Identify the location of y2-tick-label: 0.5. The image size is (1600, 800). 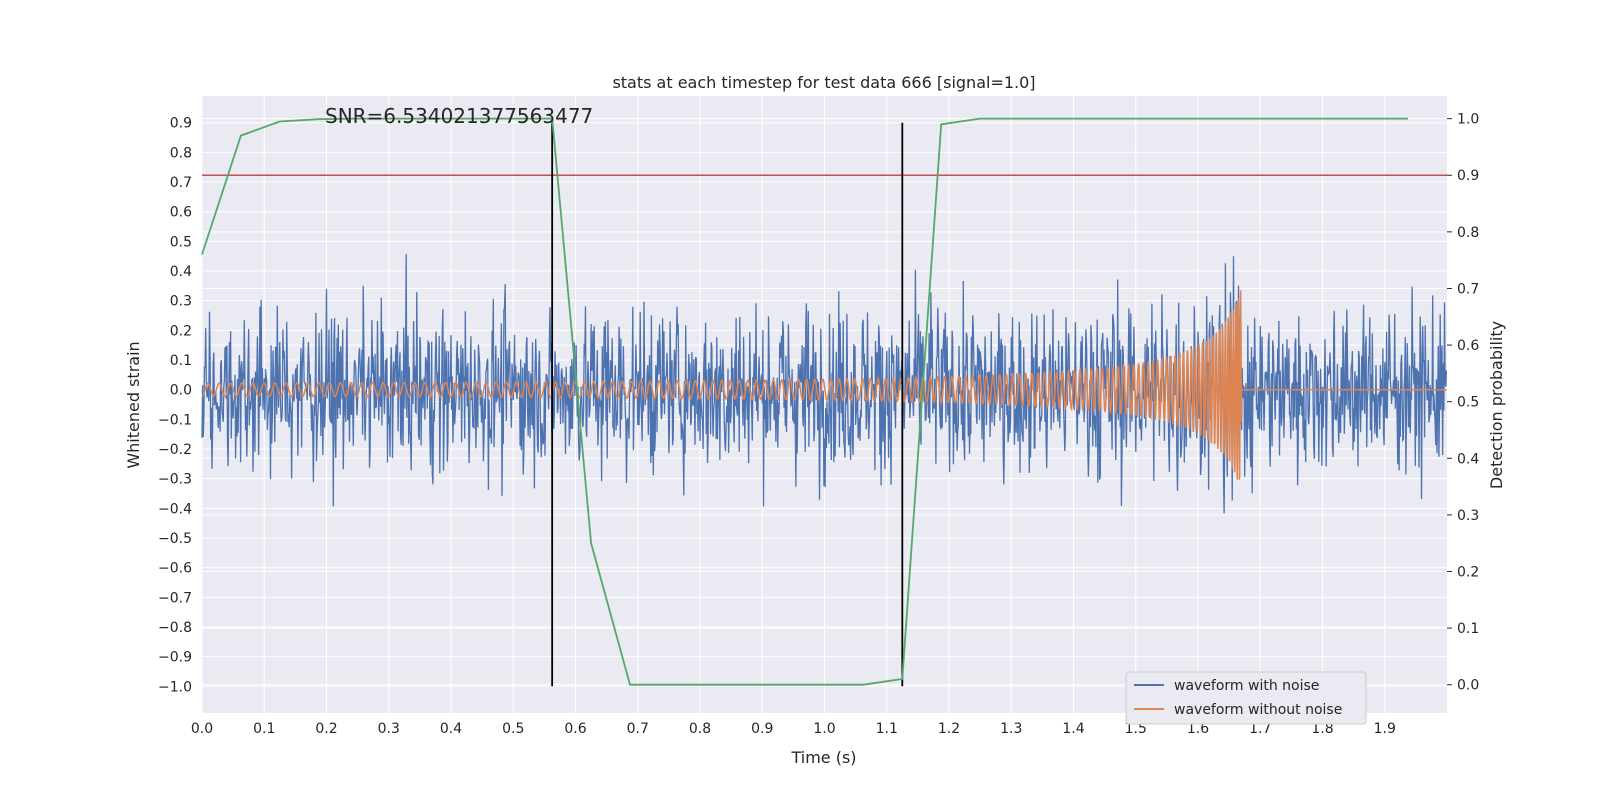
(1468, 403).